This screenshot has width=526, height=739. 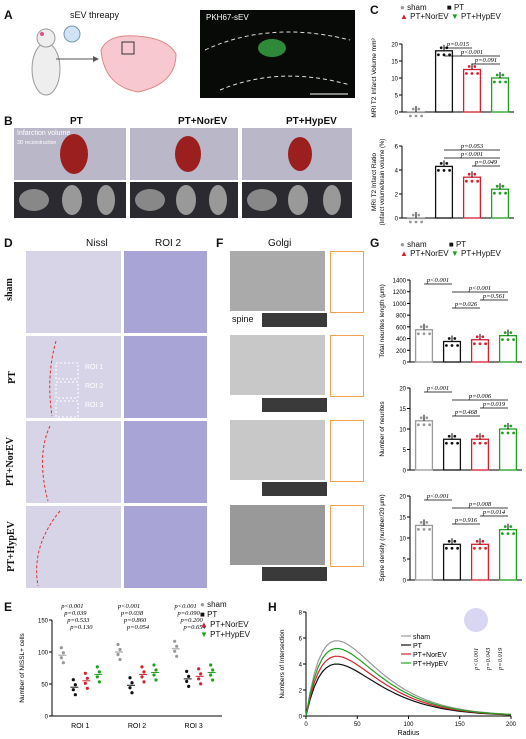 What do you see at coordinates (203, 121) in the screenshot?
I see `b-col-2: PT+NorEV` at bounding box center [203, 121].